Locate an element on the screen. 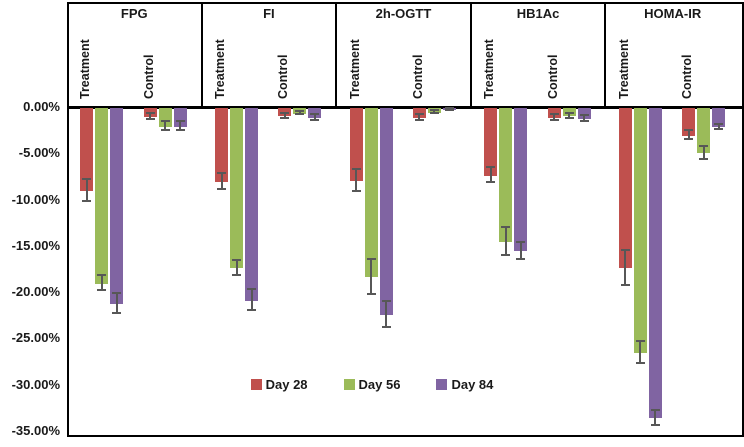  group-label-hb1ac-treatment: Treatment is located at coordinates (489, 69).